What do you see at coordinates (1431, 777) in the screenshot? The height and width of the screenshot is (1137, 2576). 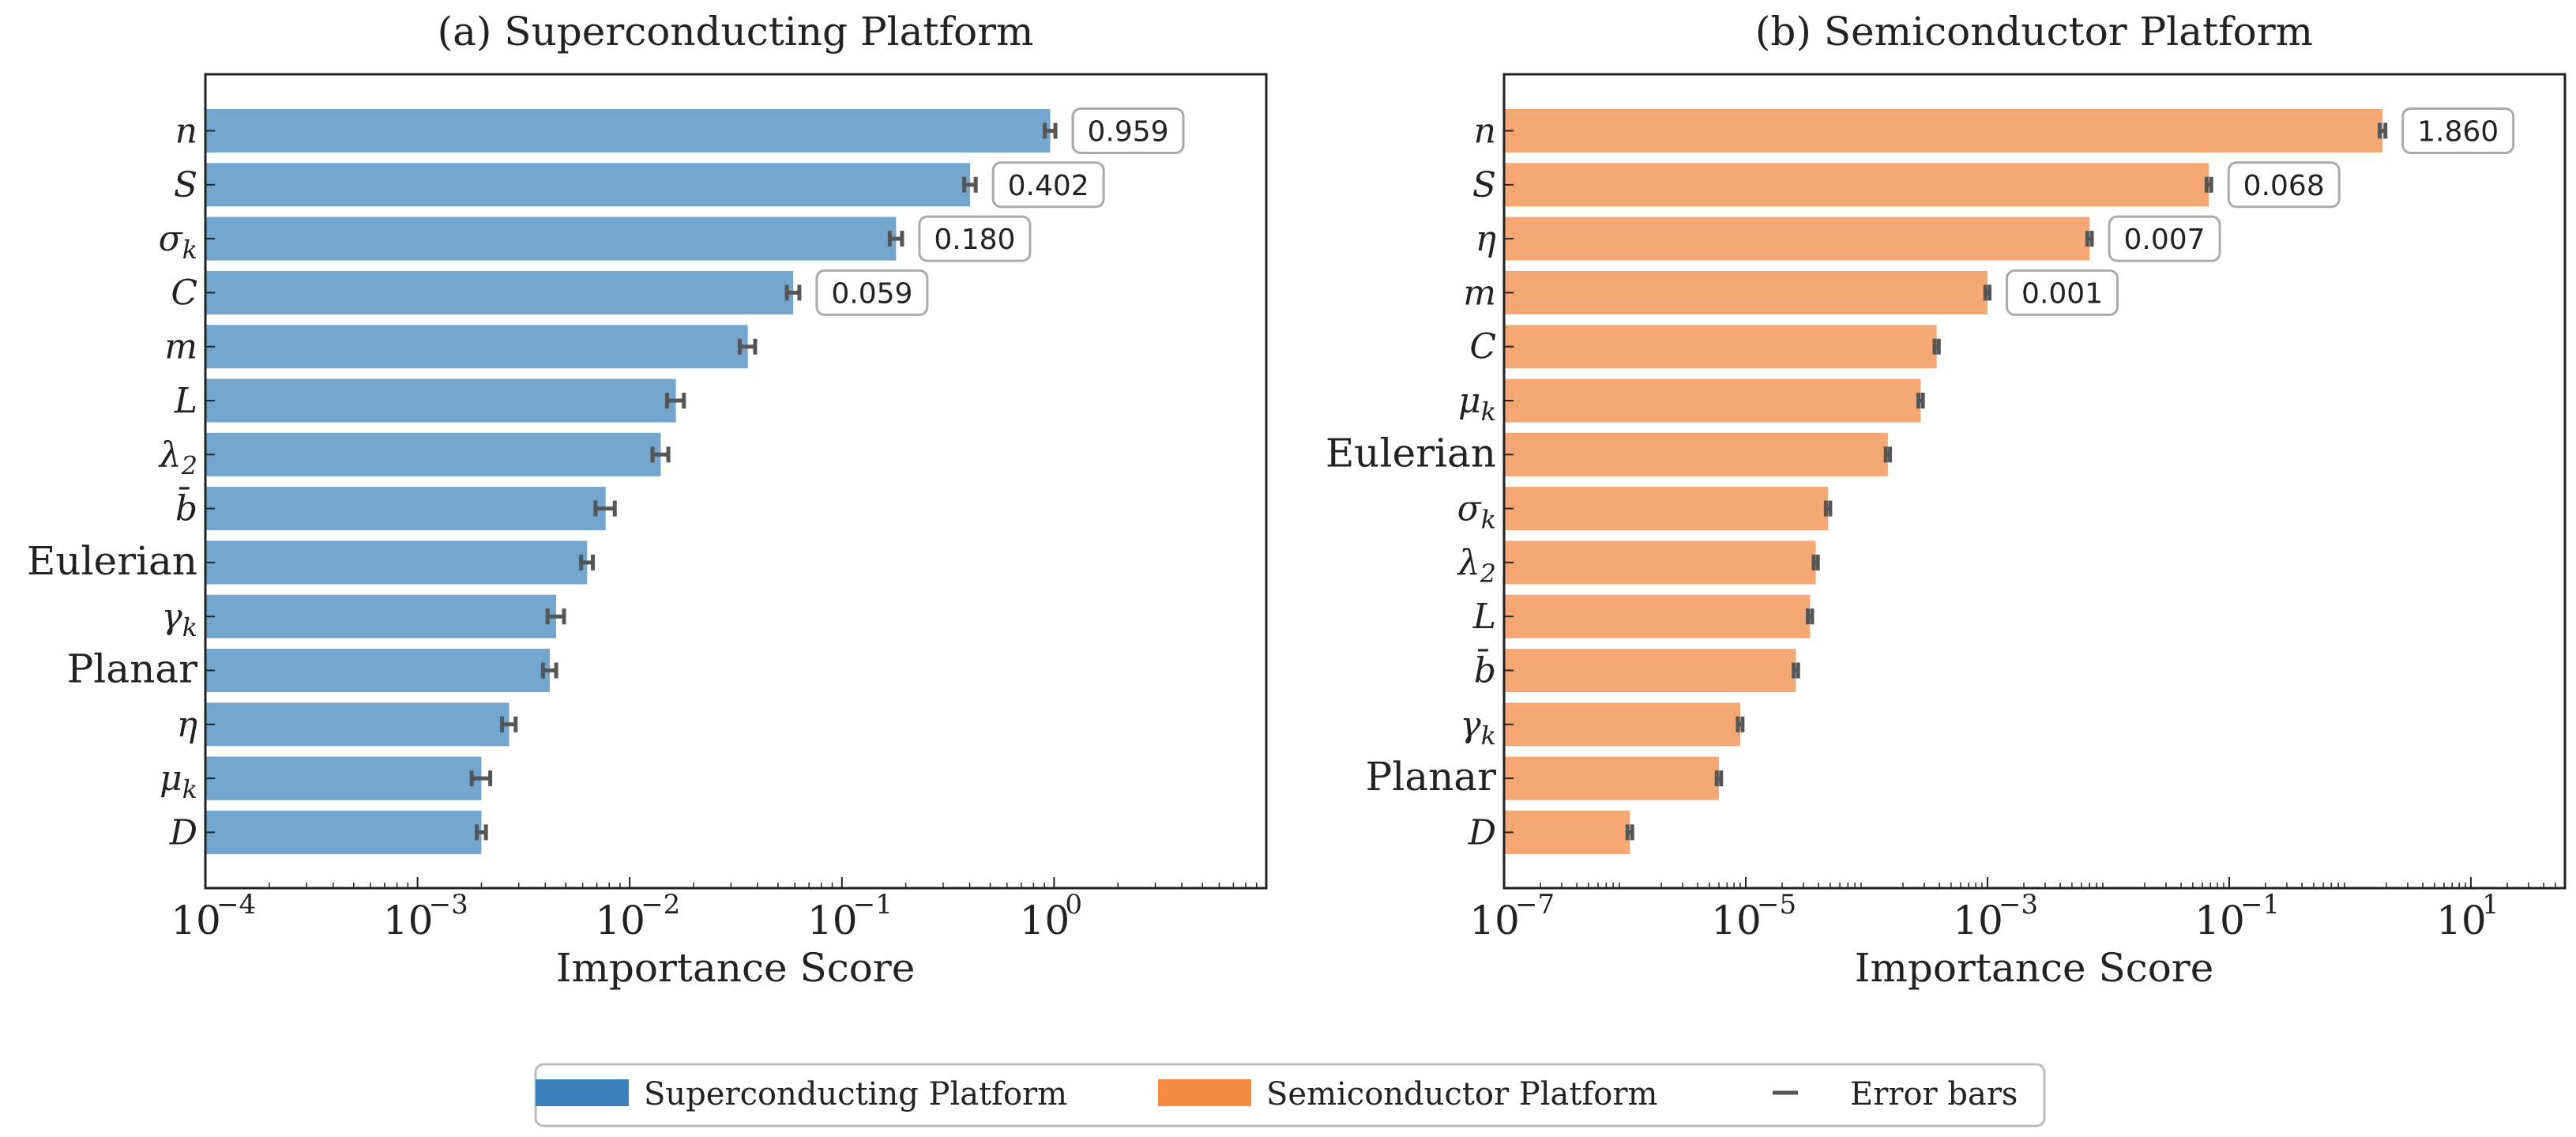 I see `panel-b-category-label: Planar` at bounding box center [1431, 777].